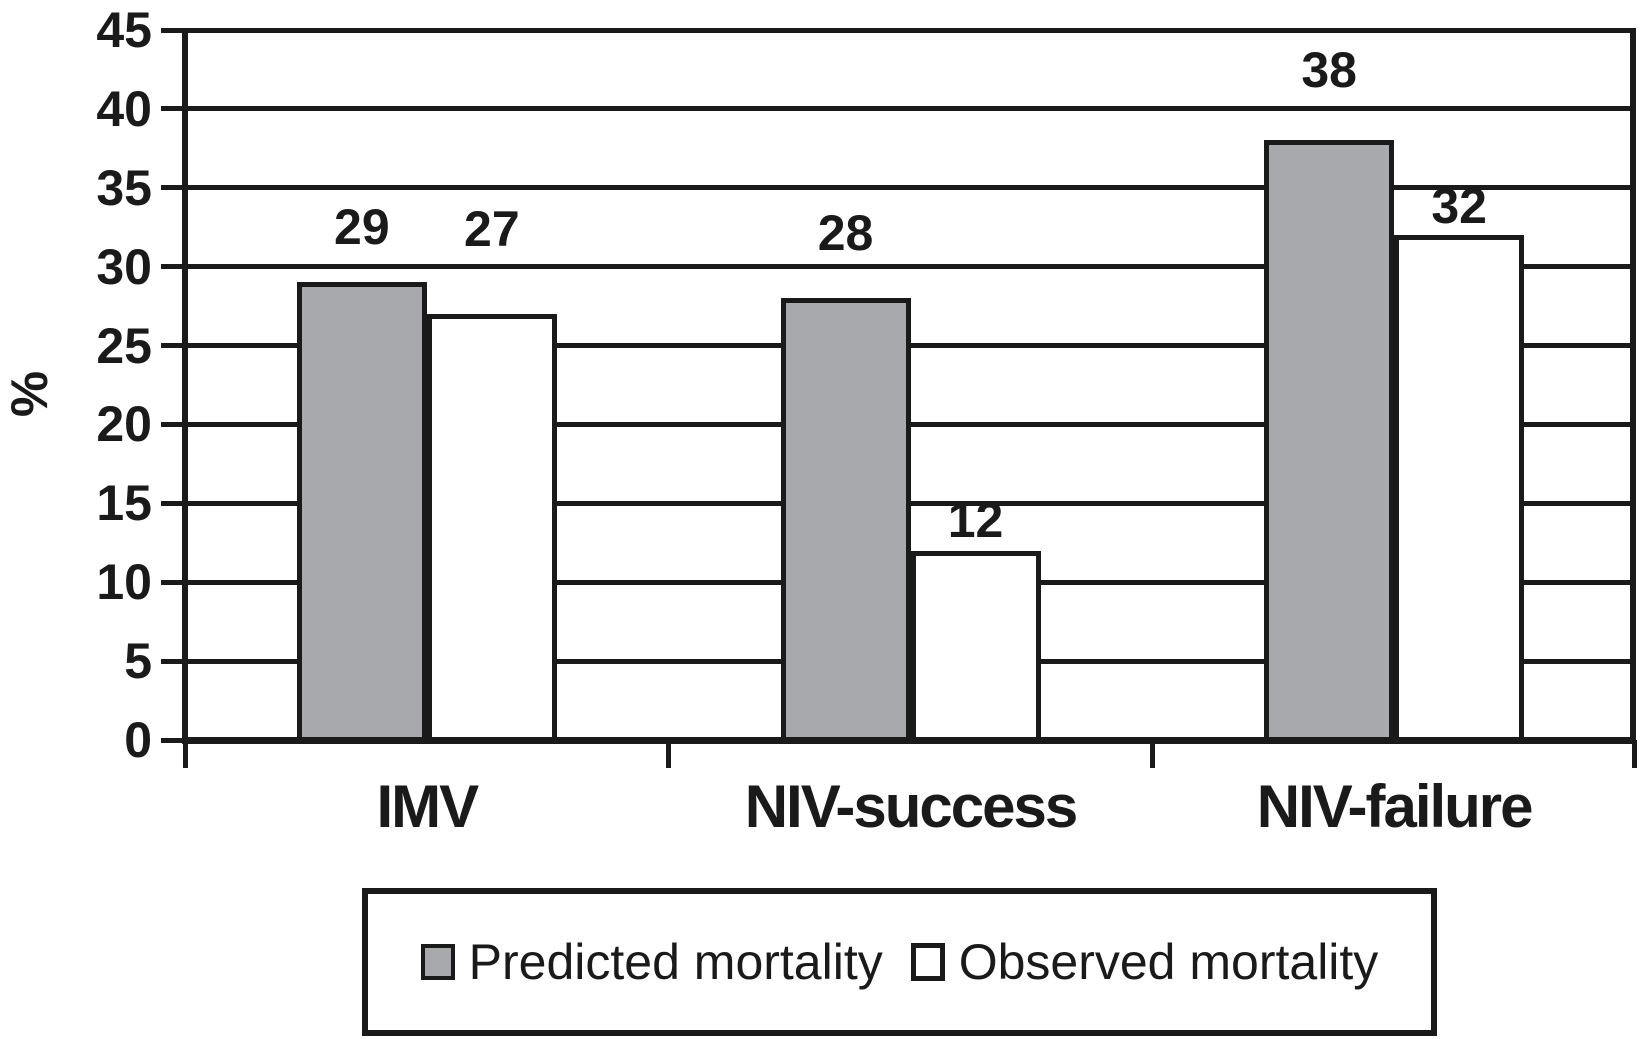 This screenshot has width=1640, height=1039. I want to click on bar-value-label: 27, so click(492, 229).